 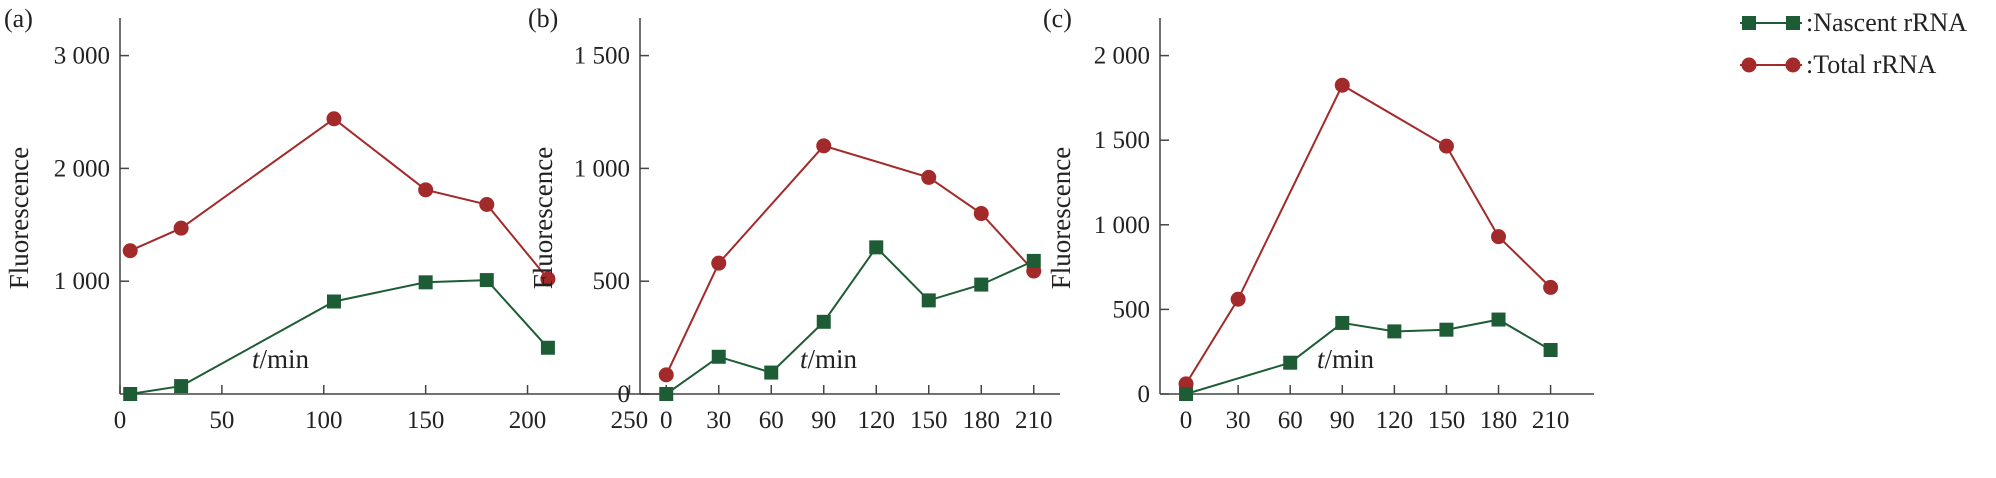 I want to click on y-tick-label-b: 1 500, so click(x=602, y=56).